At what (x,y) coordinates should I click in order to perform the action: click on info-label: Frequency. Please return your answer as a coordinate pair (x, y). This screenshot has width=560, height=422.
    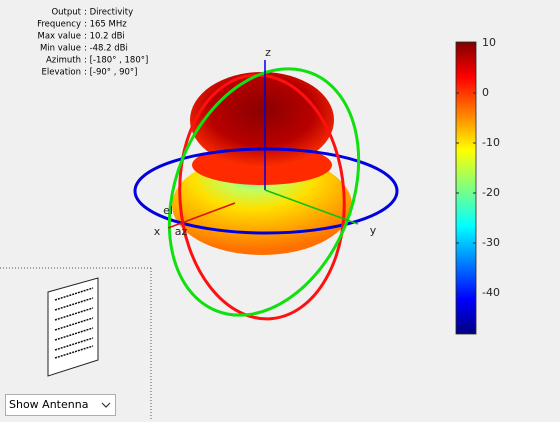
    Looking at the image, I should click on (59, 25).